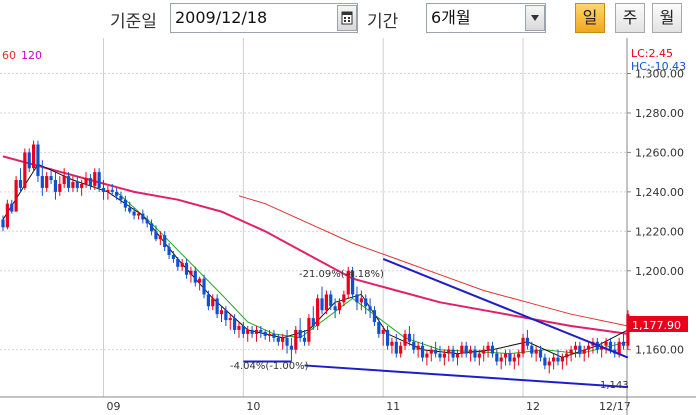 This screenshot has width=696, height=415. I want to click on annotation-low-value: 1,143, so click(614, 385).